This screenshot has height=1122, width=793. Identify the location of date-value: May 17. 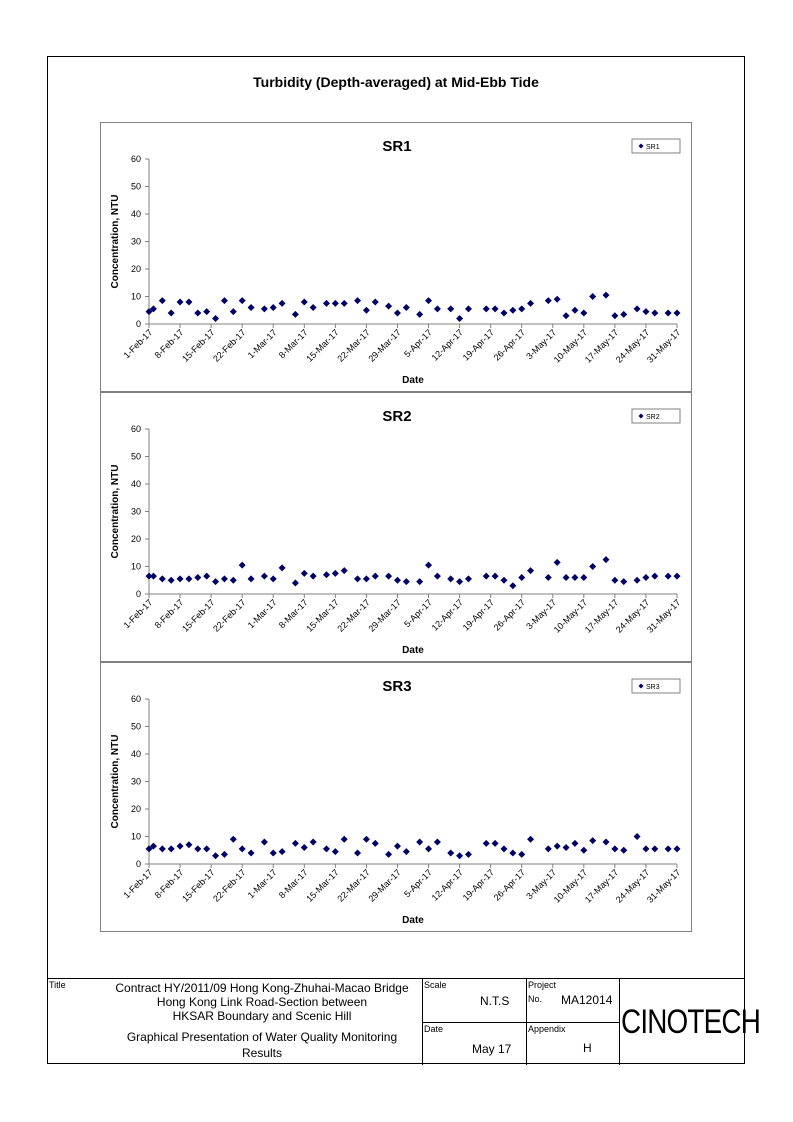
(492, 1049).